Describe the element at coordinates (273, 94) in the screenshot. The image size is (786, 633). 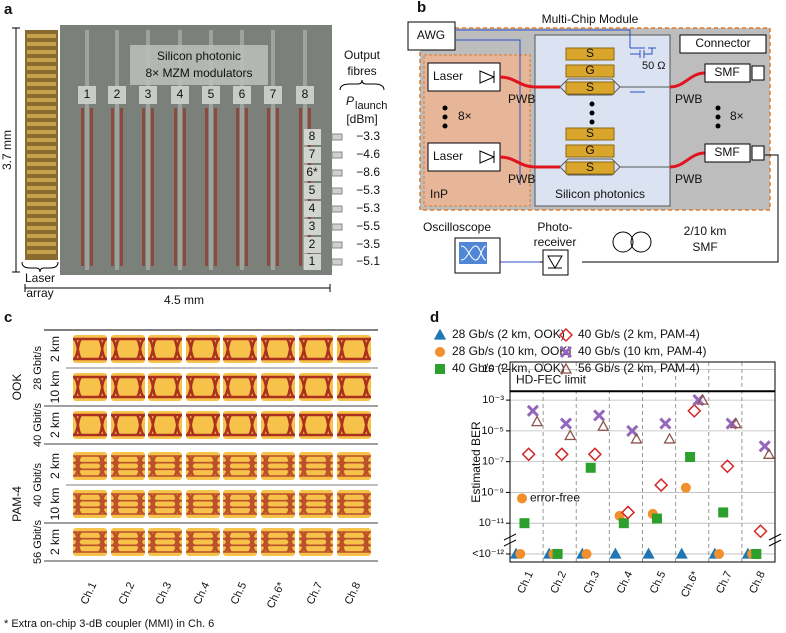
I see `channel-number: 7` at that location.